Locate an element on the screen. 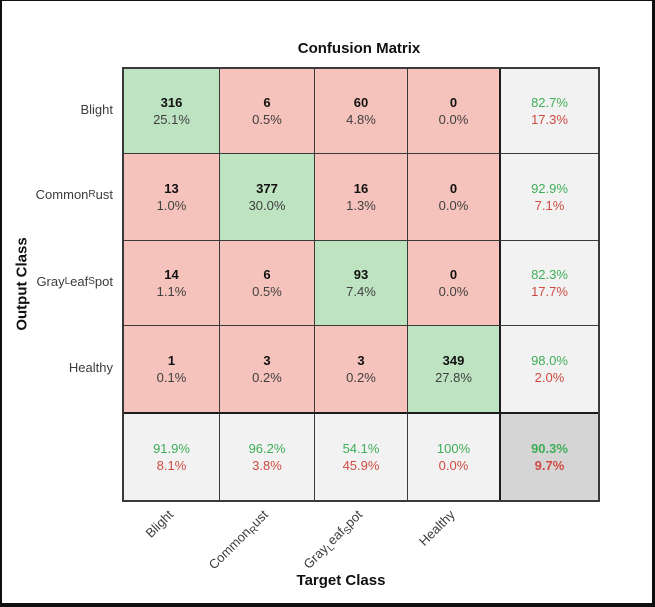  matrix-cell-Gray_Leaf_Spot-vs-Common_Rust: 6 0.5% is located at coordinates (266, 282).